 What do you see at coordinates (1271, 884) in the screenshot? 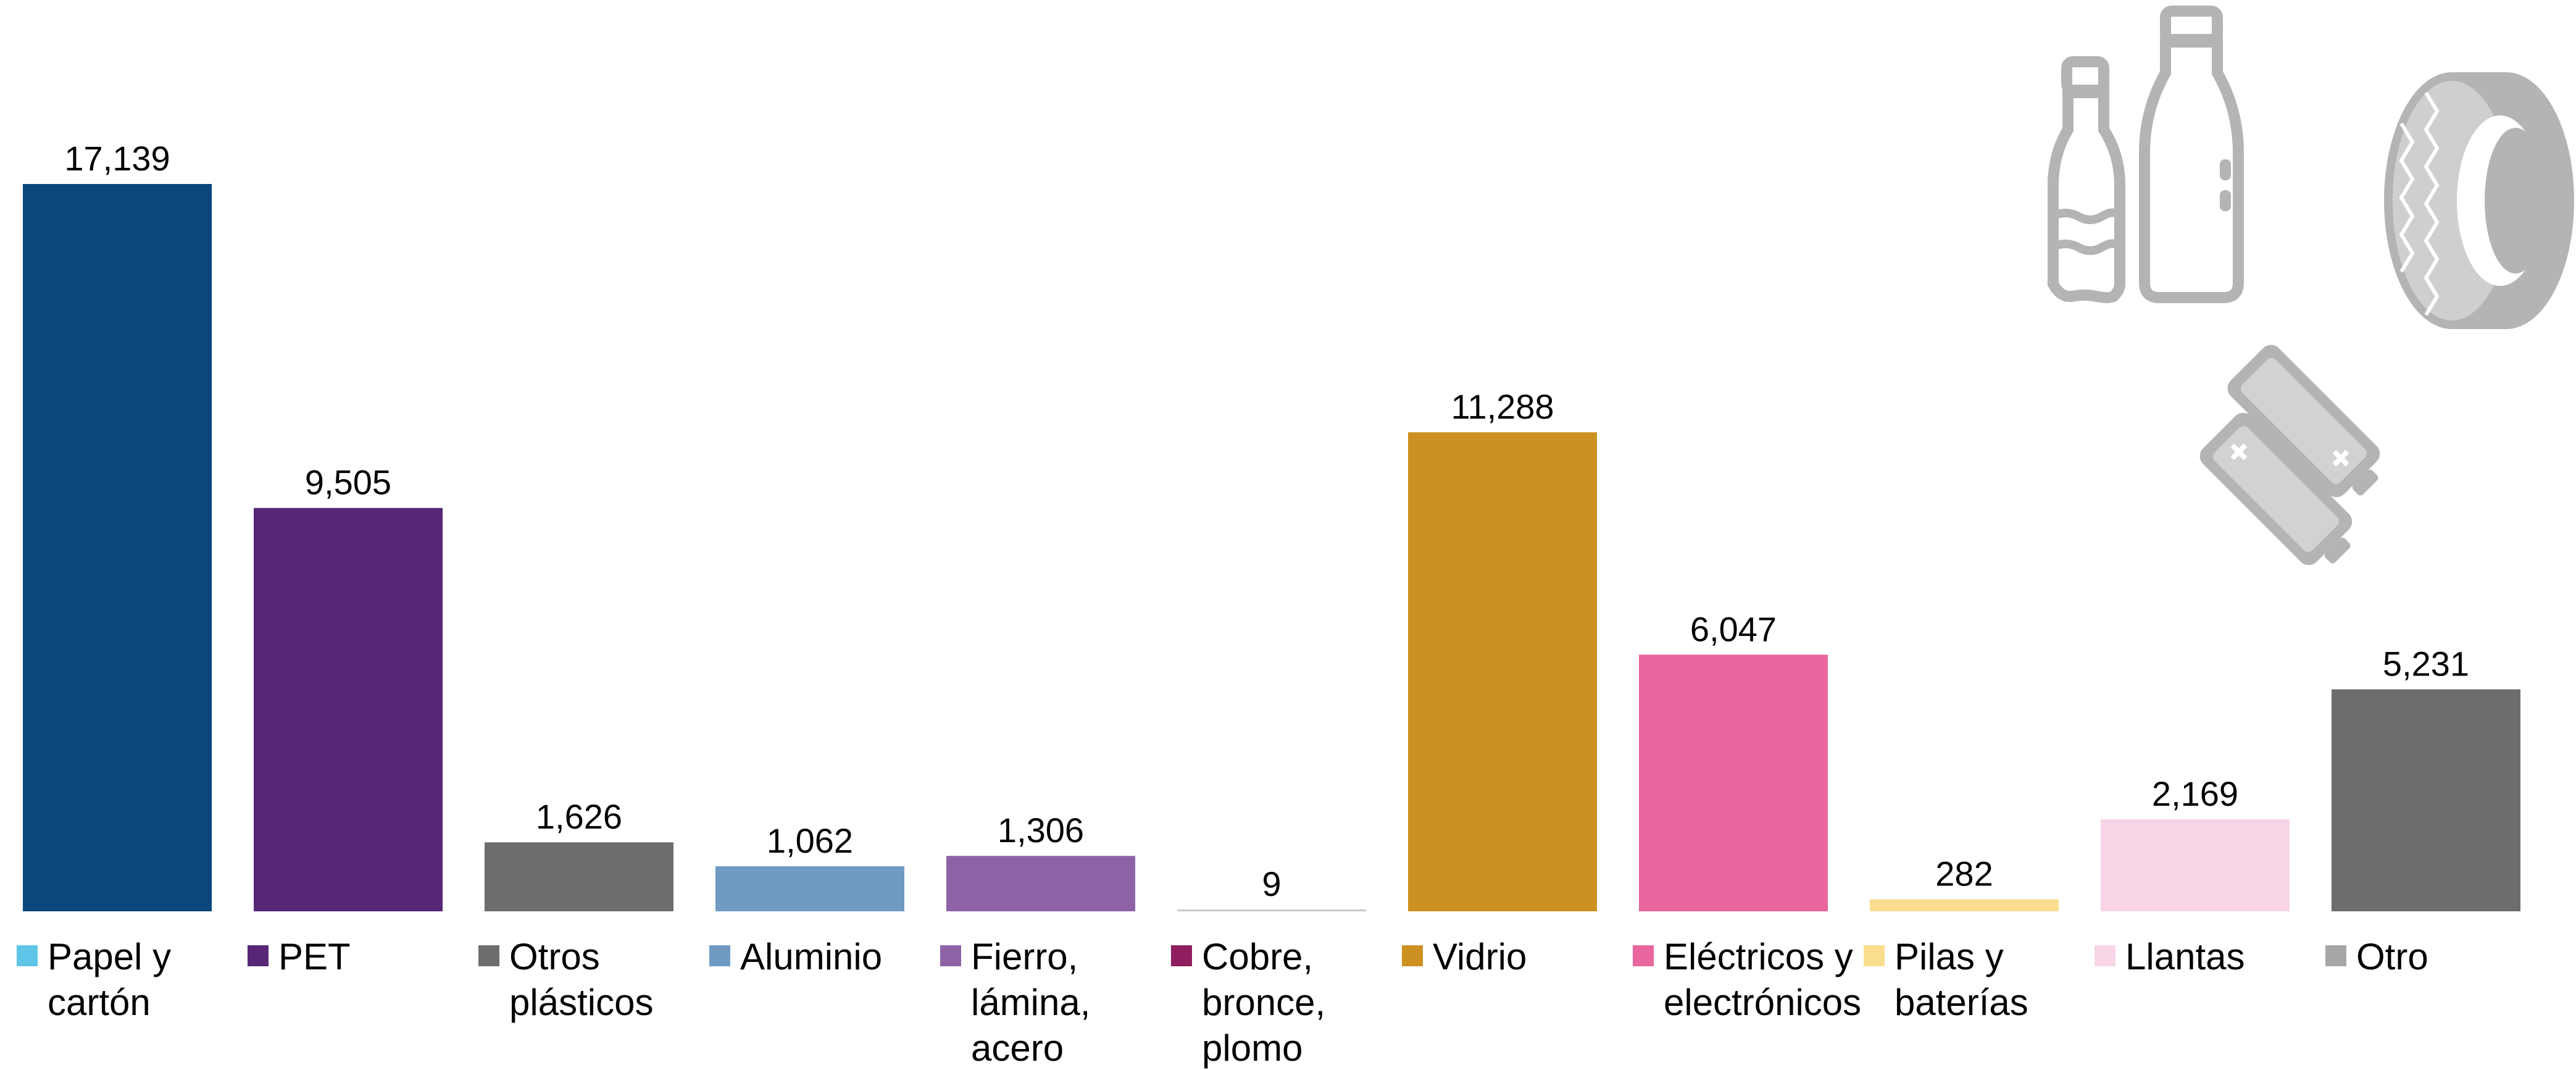
I see `value-label-5: 9` at bounding box center [1271, 884].